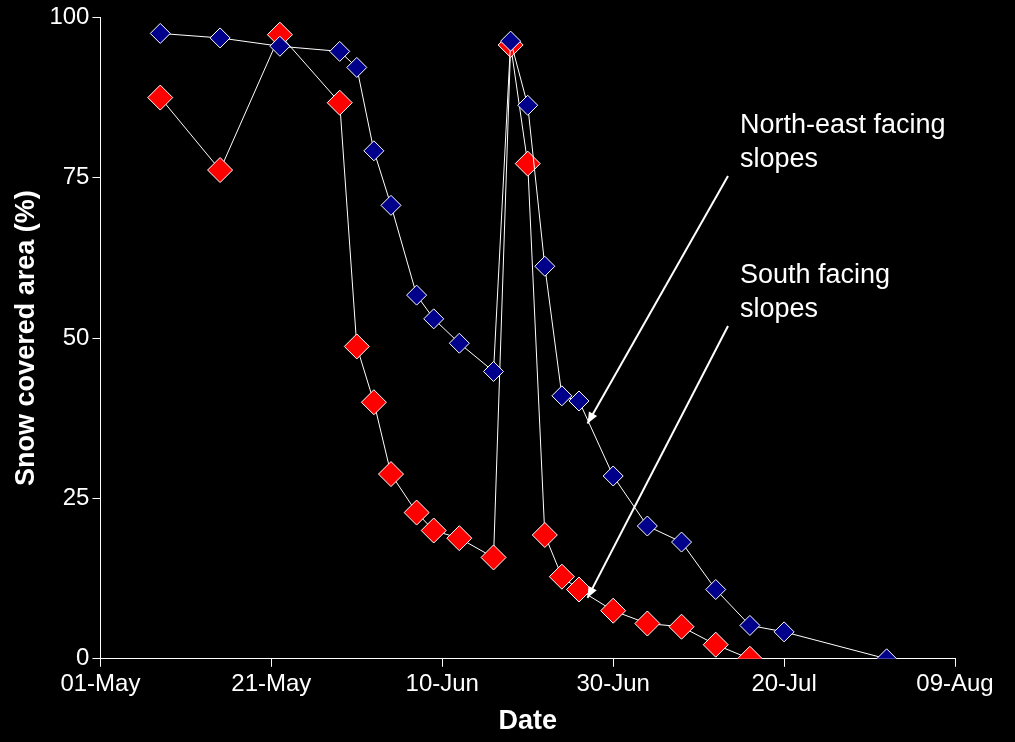 This screenshot has height=742, width=1015. I want to click on y-tick-label: 0, so click(83, 657).